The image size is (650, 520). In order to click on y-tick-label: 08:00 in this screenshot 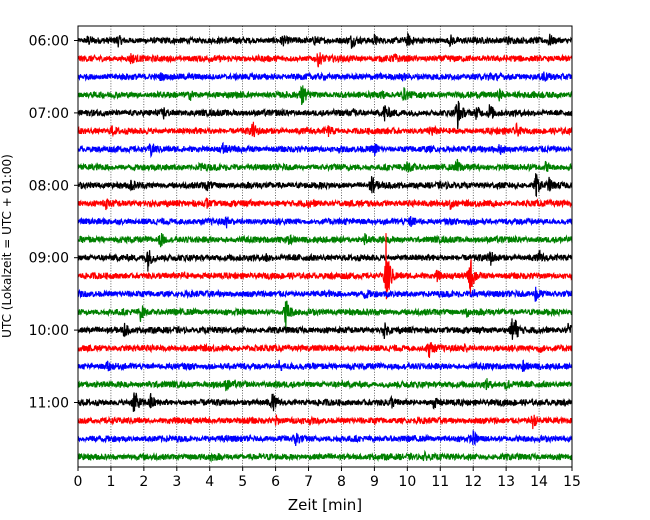, I will do `click(49, 186)`.